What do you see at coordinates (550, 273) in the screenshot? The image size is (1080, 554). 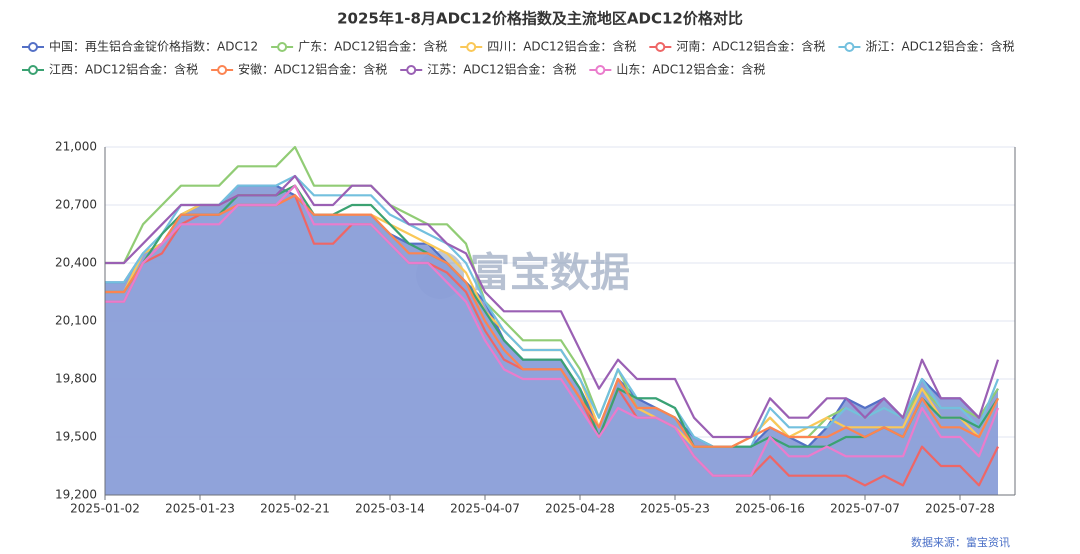 I see `watermark: 富宝数据` at bounding box center [550, 273].